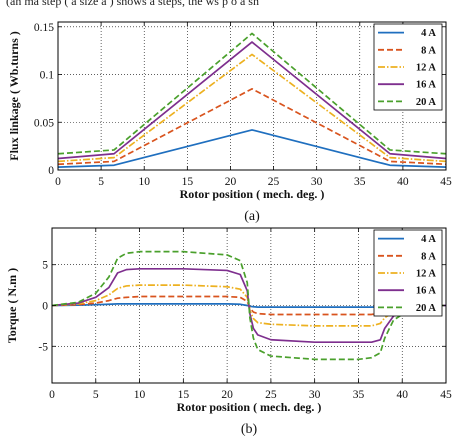 The image size is (474, 440). I want to click on y-tick-label: 0.05, so click(44, 123).